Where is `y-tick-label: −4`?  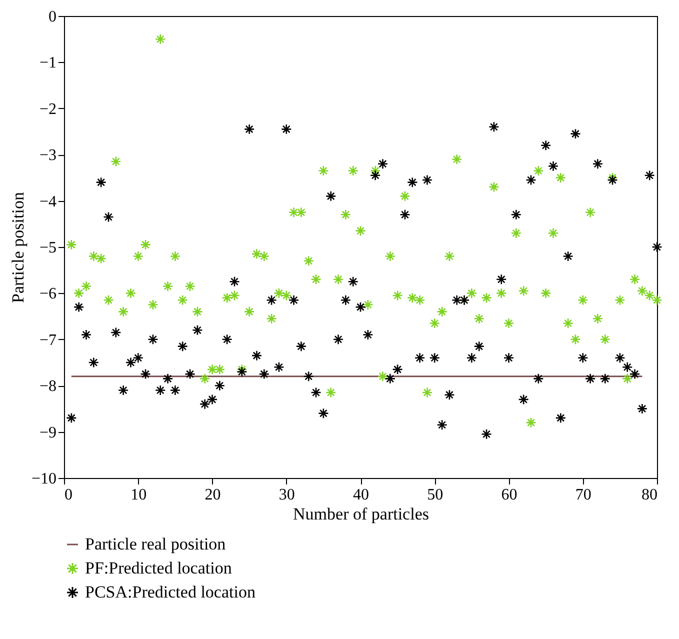
y-tick-label: −4 is located at coordinates (47, 201).